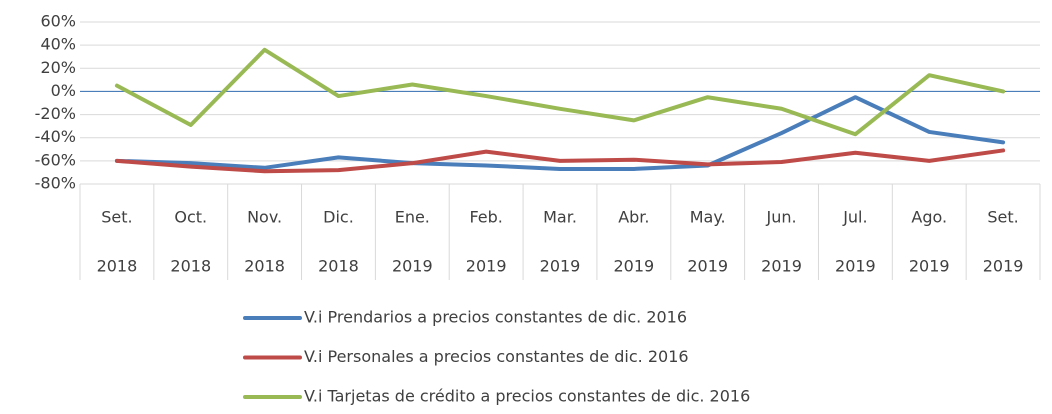 Image resolution: width=1052 pixels, height=414 pixels. Describe the element at coordinates (55, 136) in the screenshot. I see `y-tick-label: -40%` at that location.